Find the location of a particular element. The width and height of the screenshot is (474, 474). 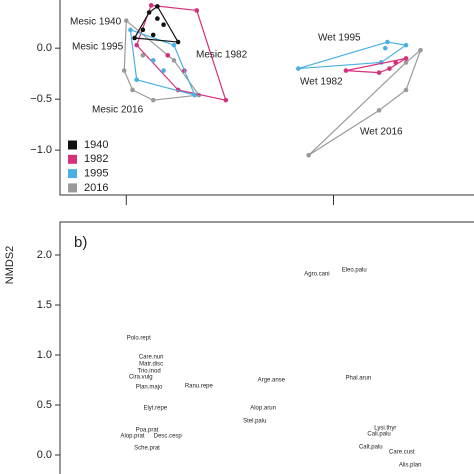

panel-title: b) is located at coordinates (80, 242).